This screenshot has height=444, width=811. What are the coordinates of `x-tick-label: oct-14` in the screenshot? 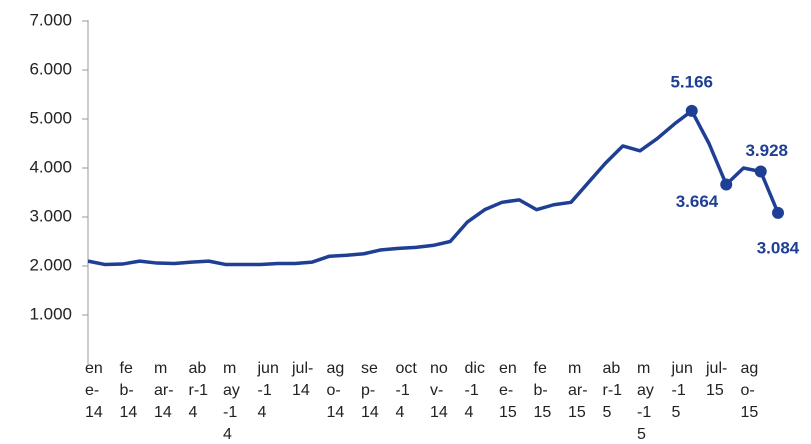 It's located at (406, 390).